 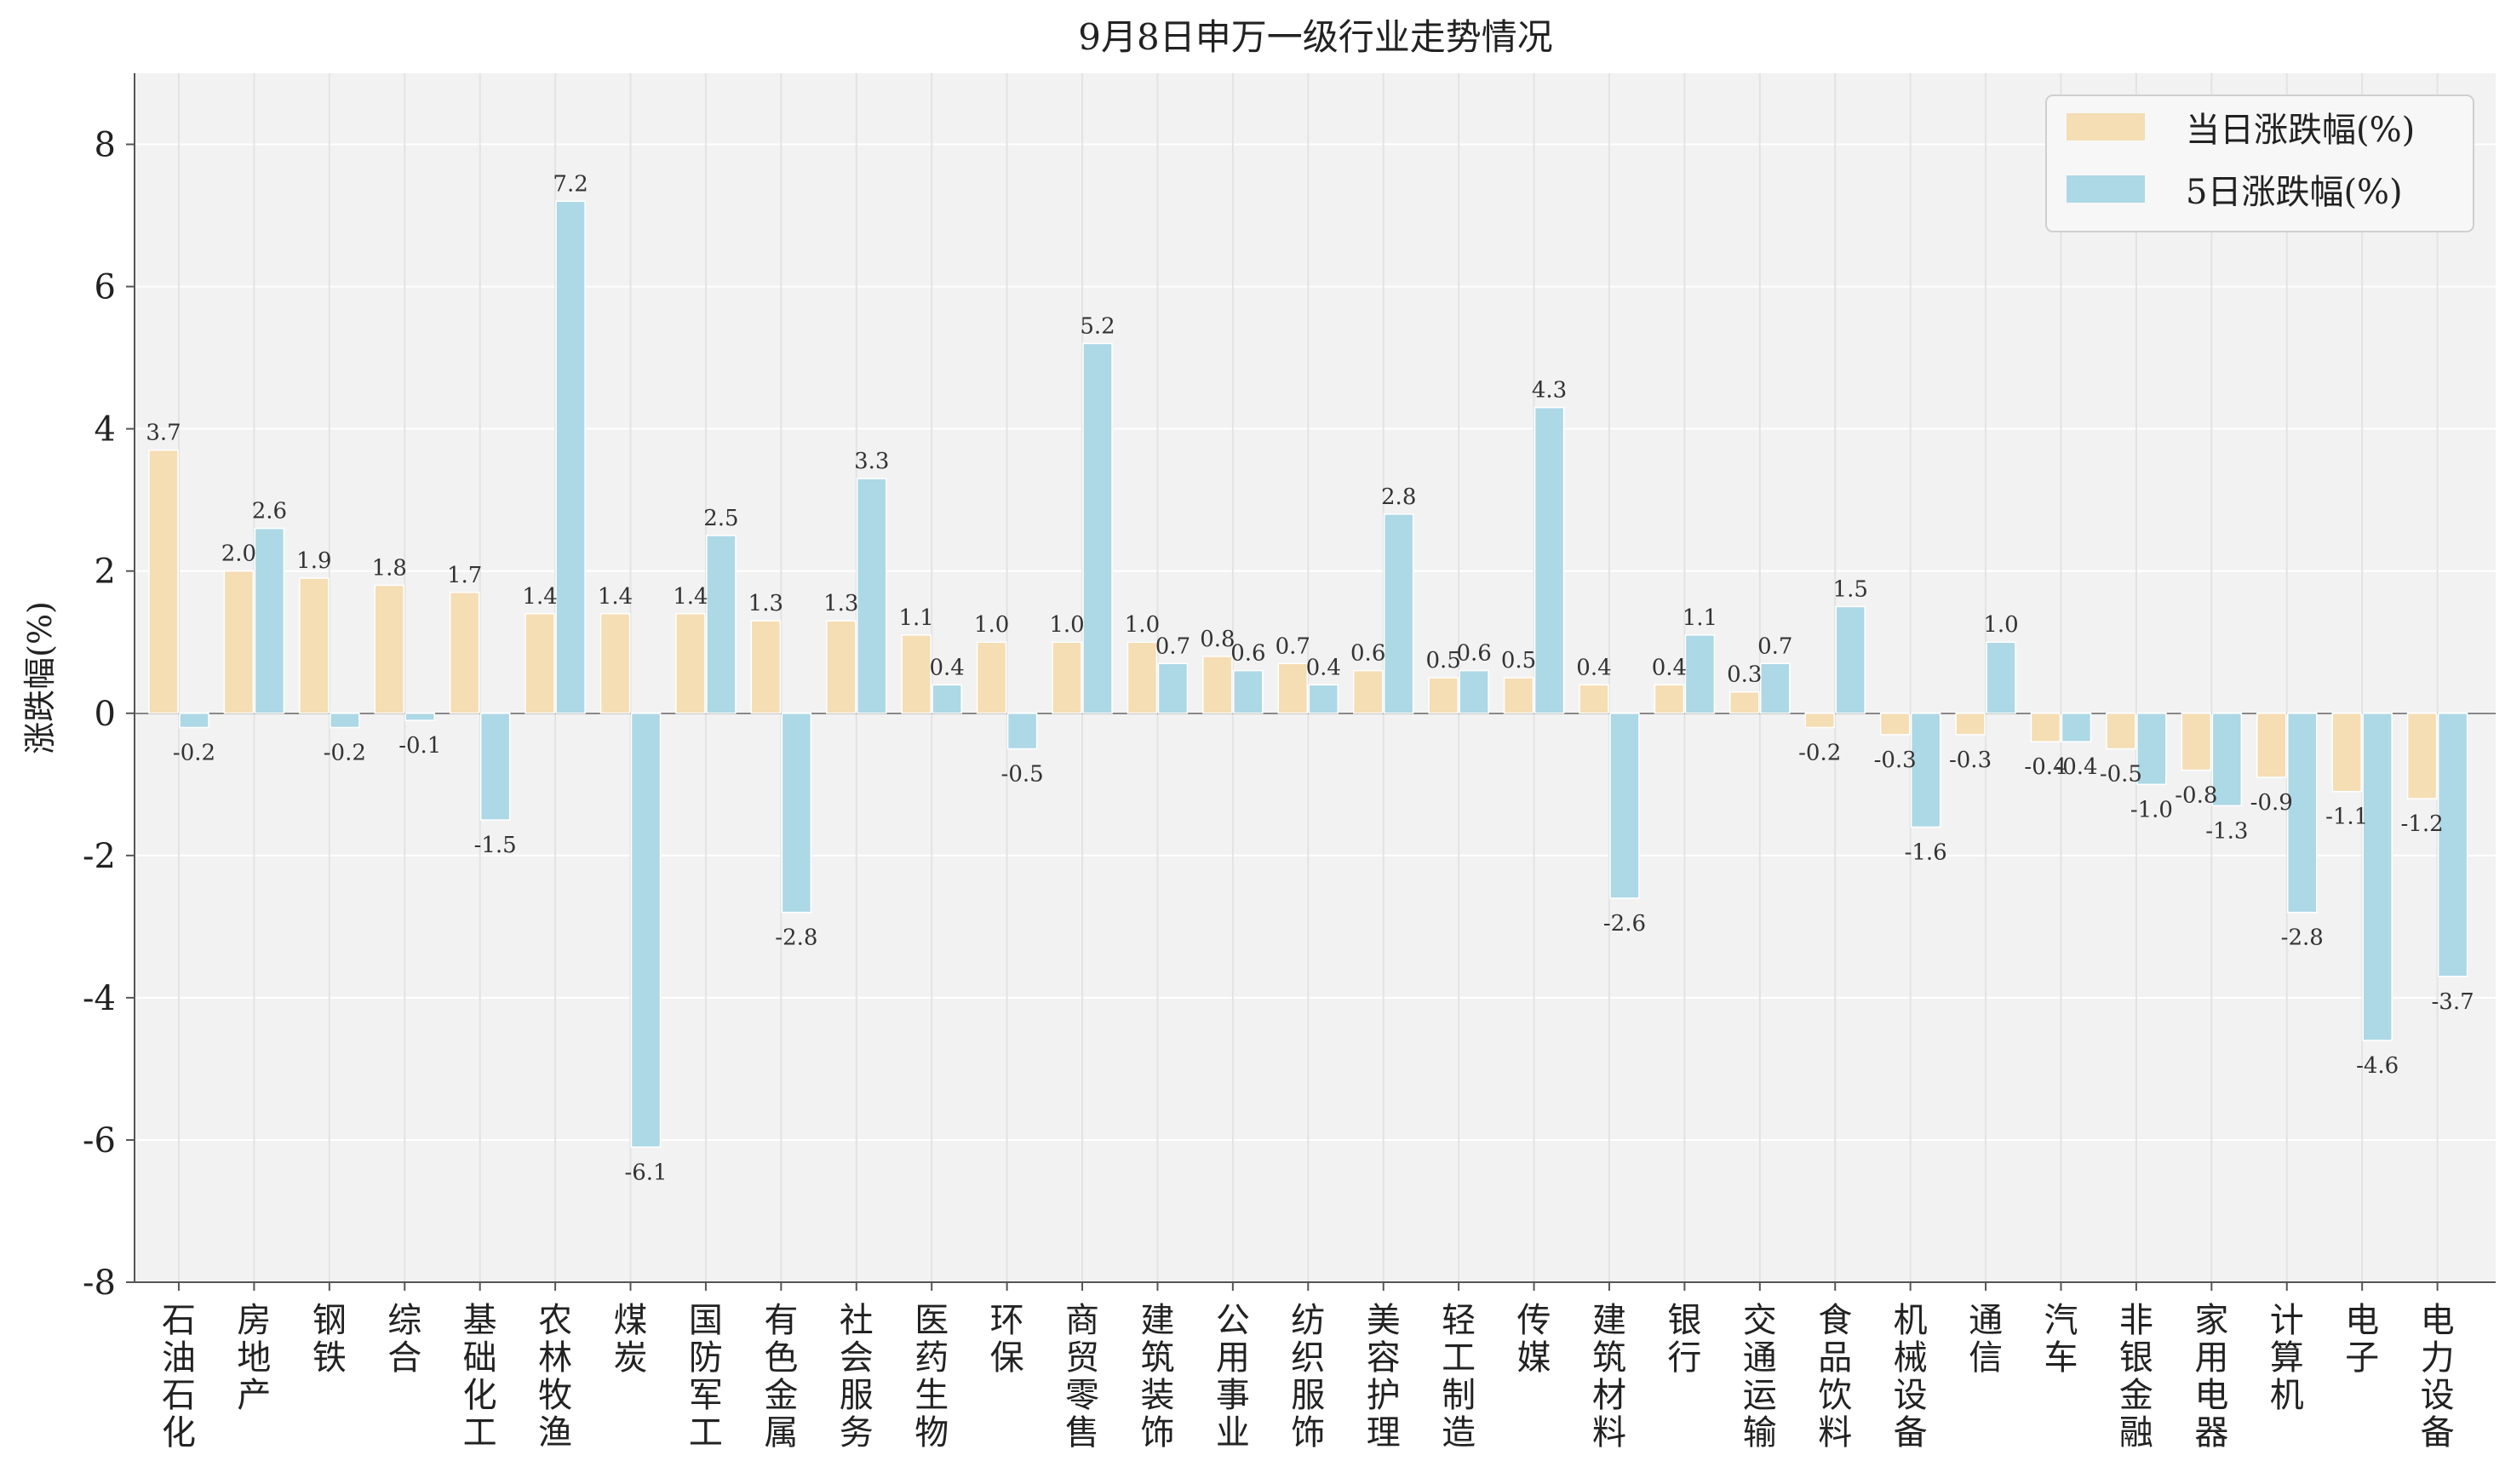 What do you see at coordinates (2196, 796) in the screenshot?
I see `data-label-daily-27: -0.8` at bounding box center [2196, 796].